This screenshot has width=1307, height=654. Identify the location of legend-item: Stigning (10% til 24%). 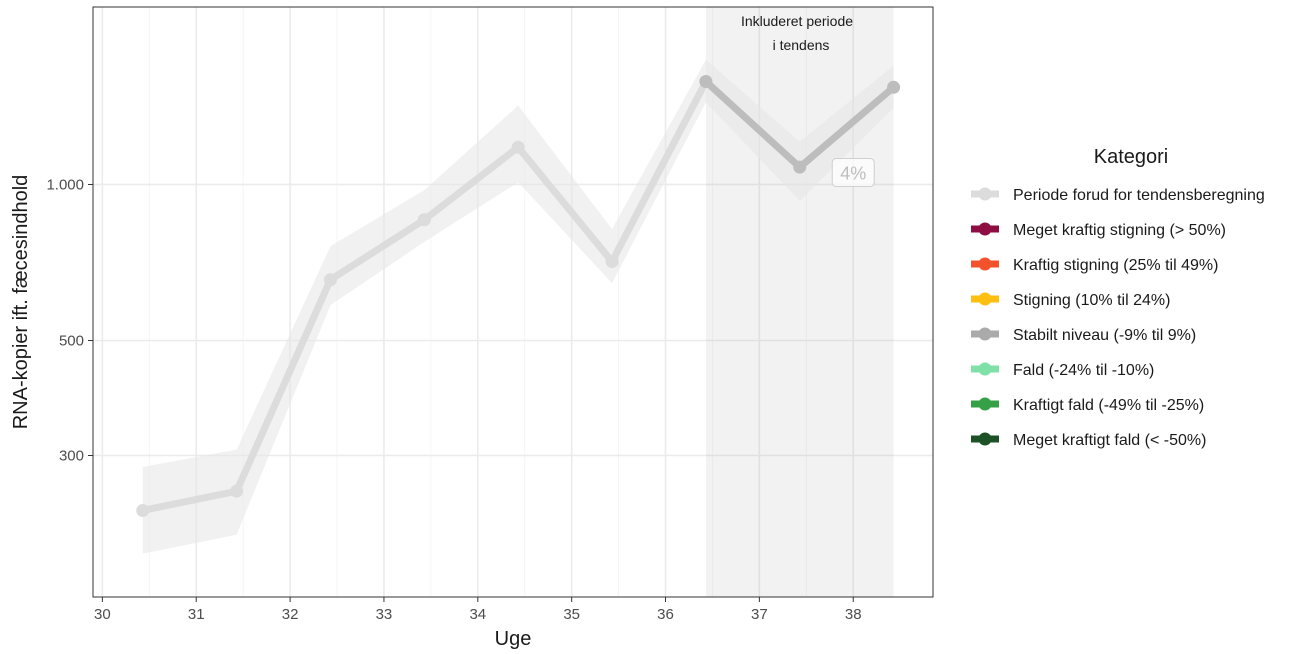
(1070, 300).